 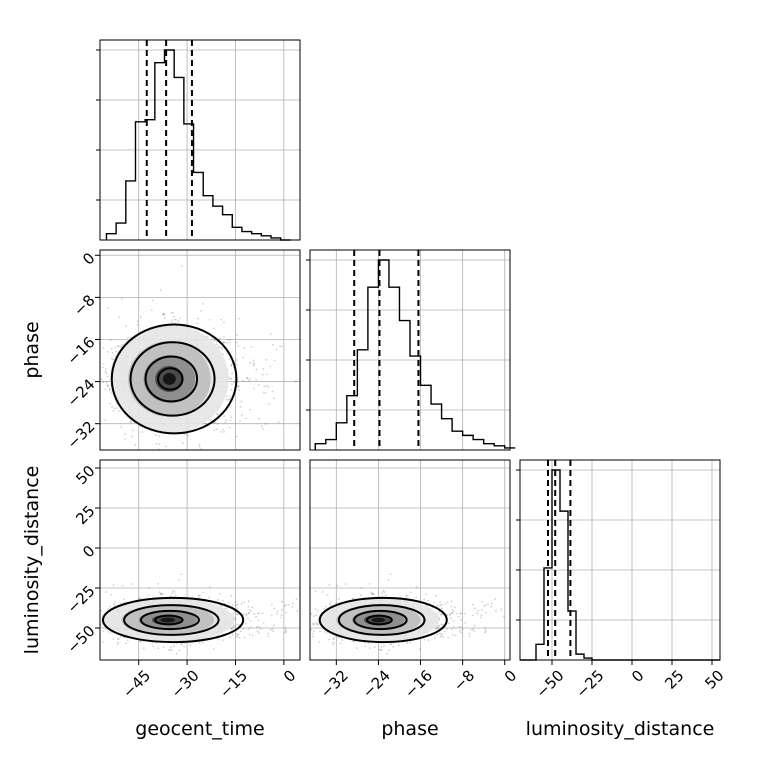 I want to click on marginal-panel-phase, so click(x=411, y=350).